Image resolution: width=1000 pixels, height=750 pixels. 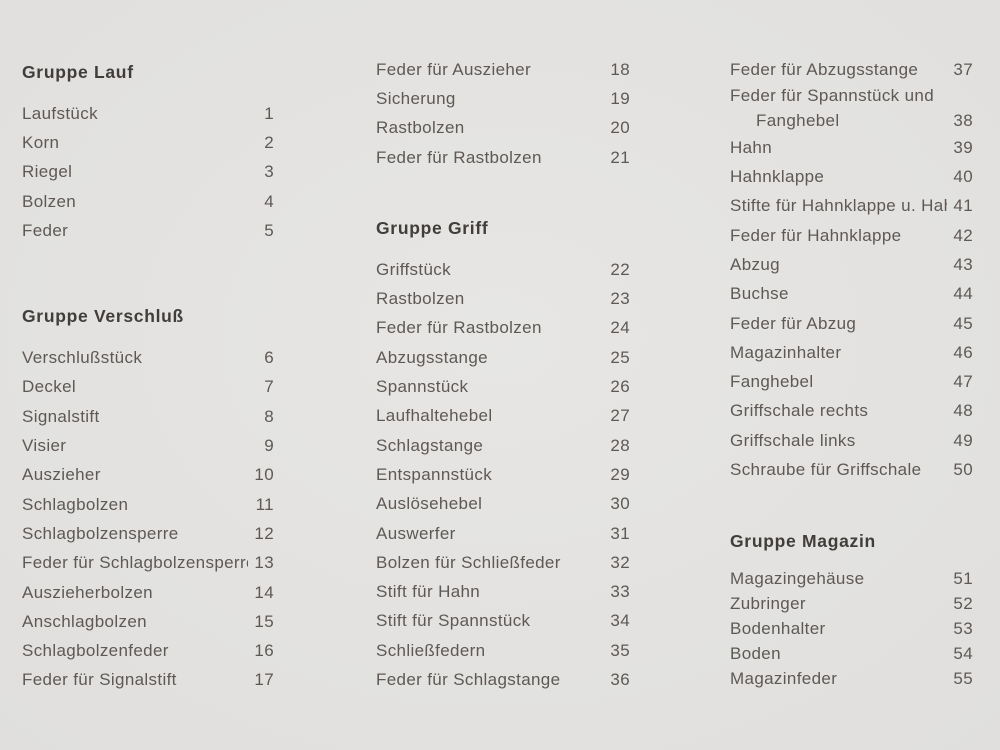 What do you see at coordinates (851, 206) in the screenshot?
I see `list-item: Stifte für Hahnklappe u. Hahn 41` at bounding box center [851, 206].